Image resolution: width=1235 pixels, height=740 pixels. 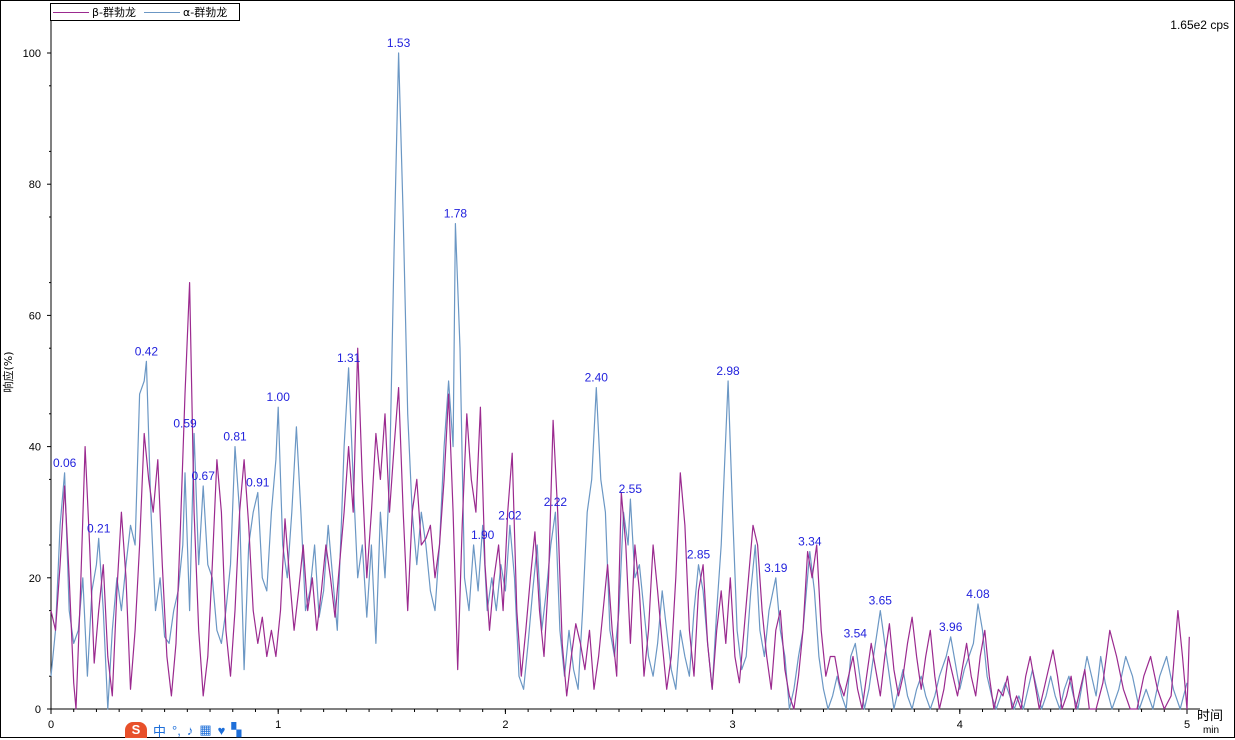 I want to click on peak-label: 3.19, so click(x=776, y=568).